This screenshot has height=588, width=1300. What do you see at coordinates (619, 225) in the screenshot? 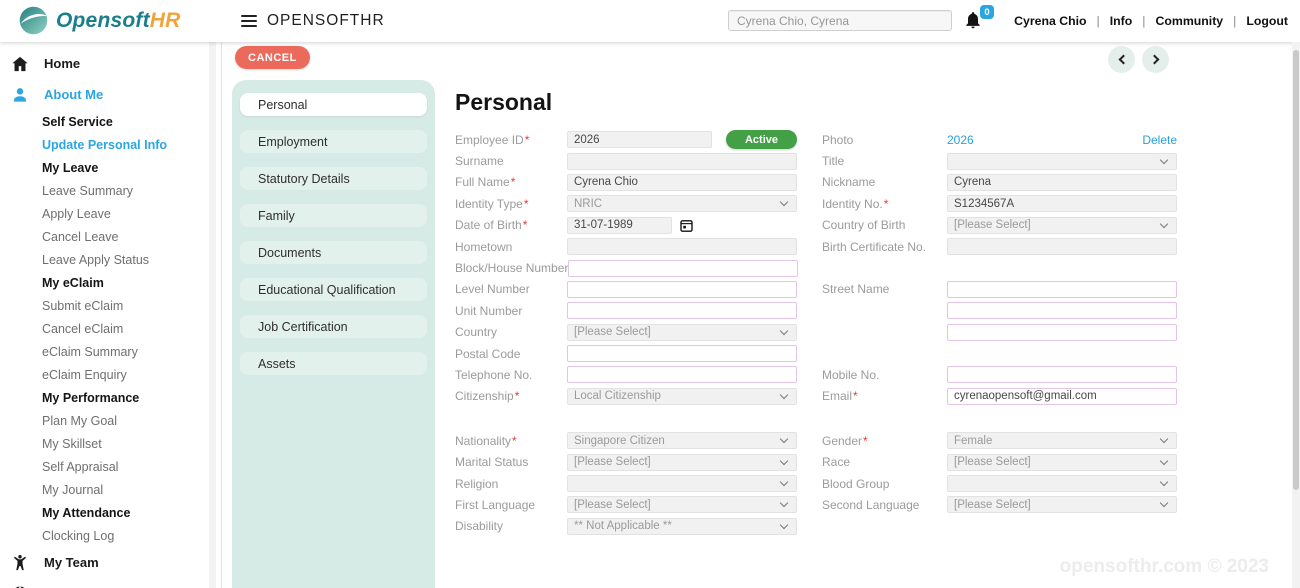
I see `date-of-birth-input` at bounding box center [619, 225].